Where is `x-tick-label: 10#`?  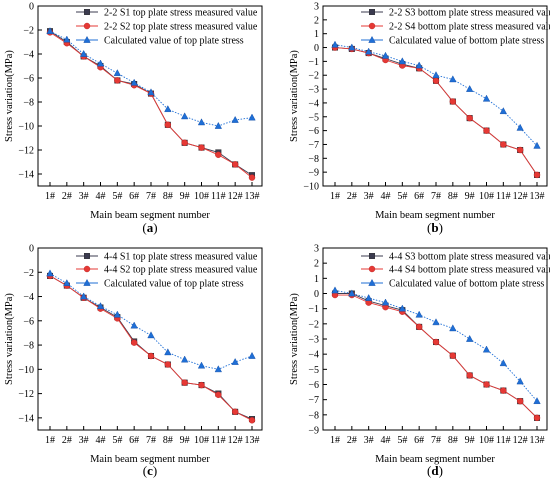
x-tick-label: 10# is located at coordinates (486, 196).